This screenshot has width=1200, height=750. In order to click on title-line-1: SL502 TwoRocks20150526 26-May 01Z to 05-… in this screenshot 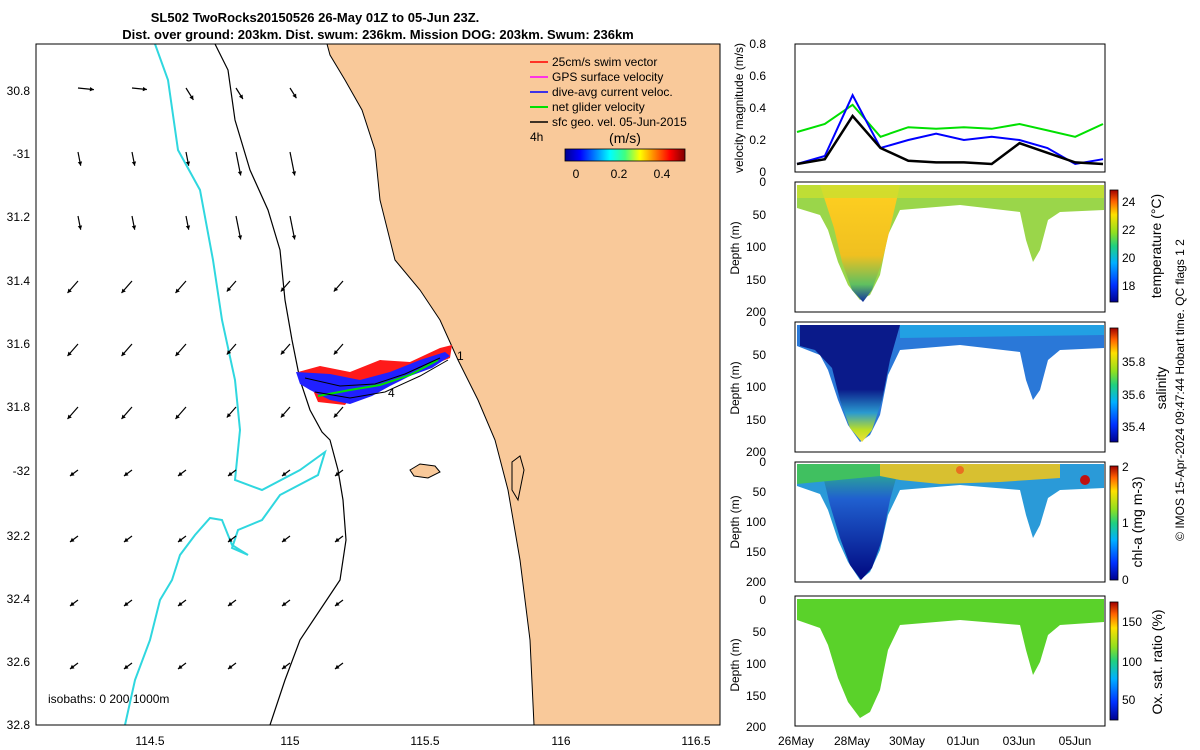, I will do `click(315, 17)`.